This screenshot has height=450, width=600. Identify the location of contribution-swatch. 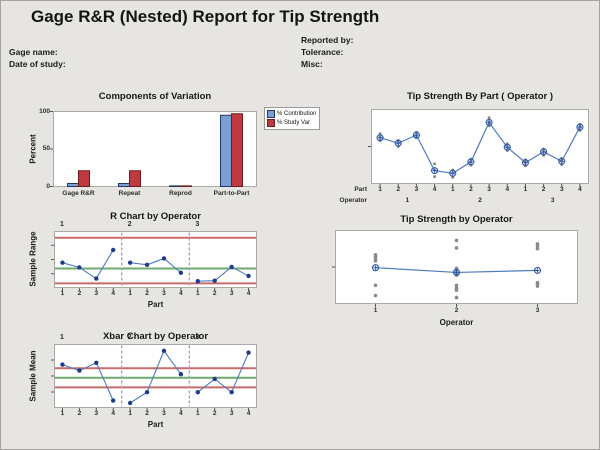
(271, 114).